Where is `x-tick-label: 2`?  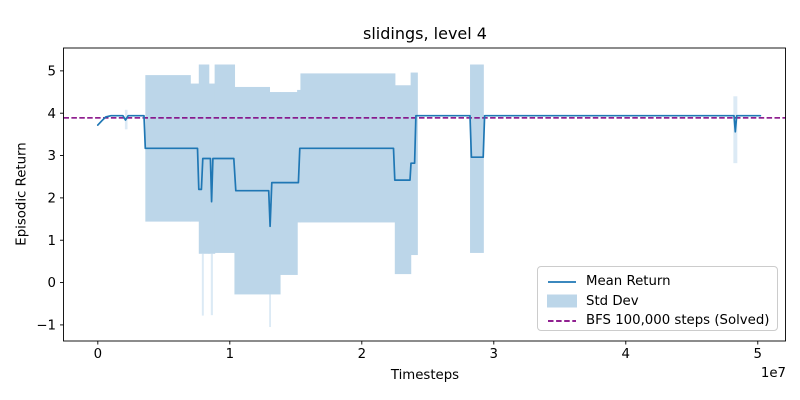 x-tick-label: 2 is located at coordinates (362, 354).